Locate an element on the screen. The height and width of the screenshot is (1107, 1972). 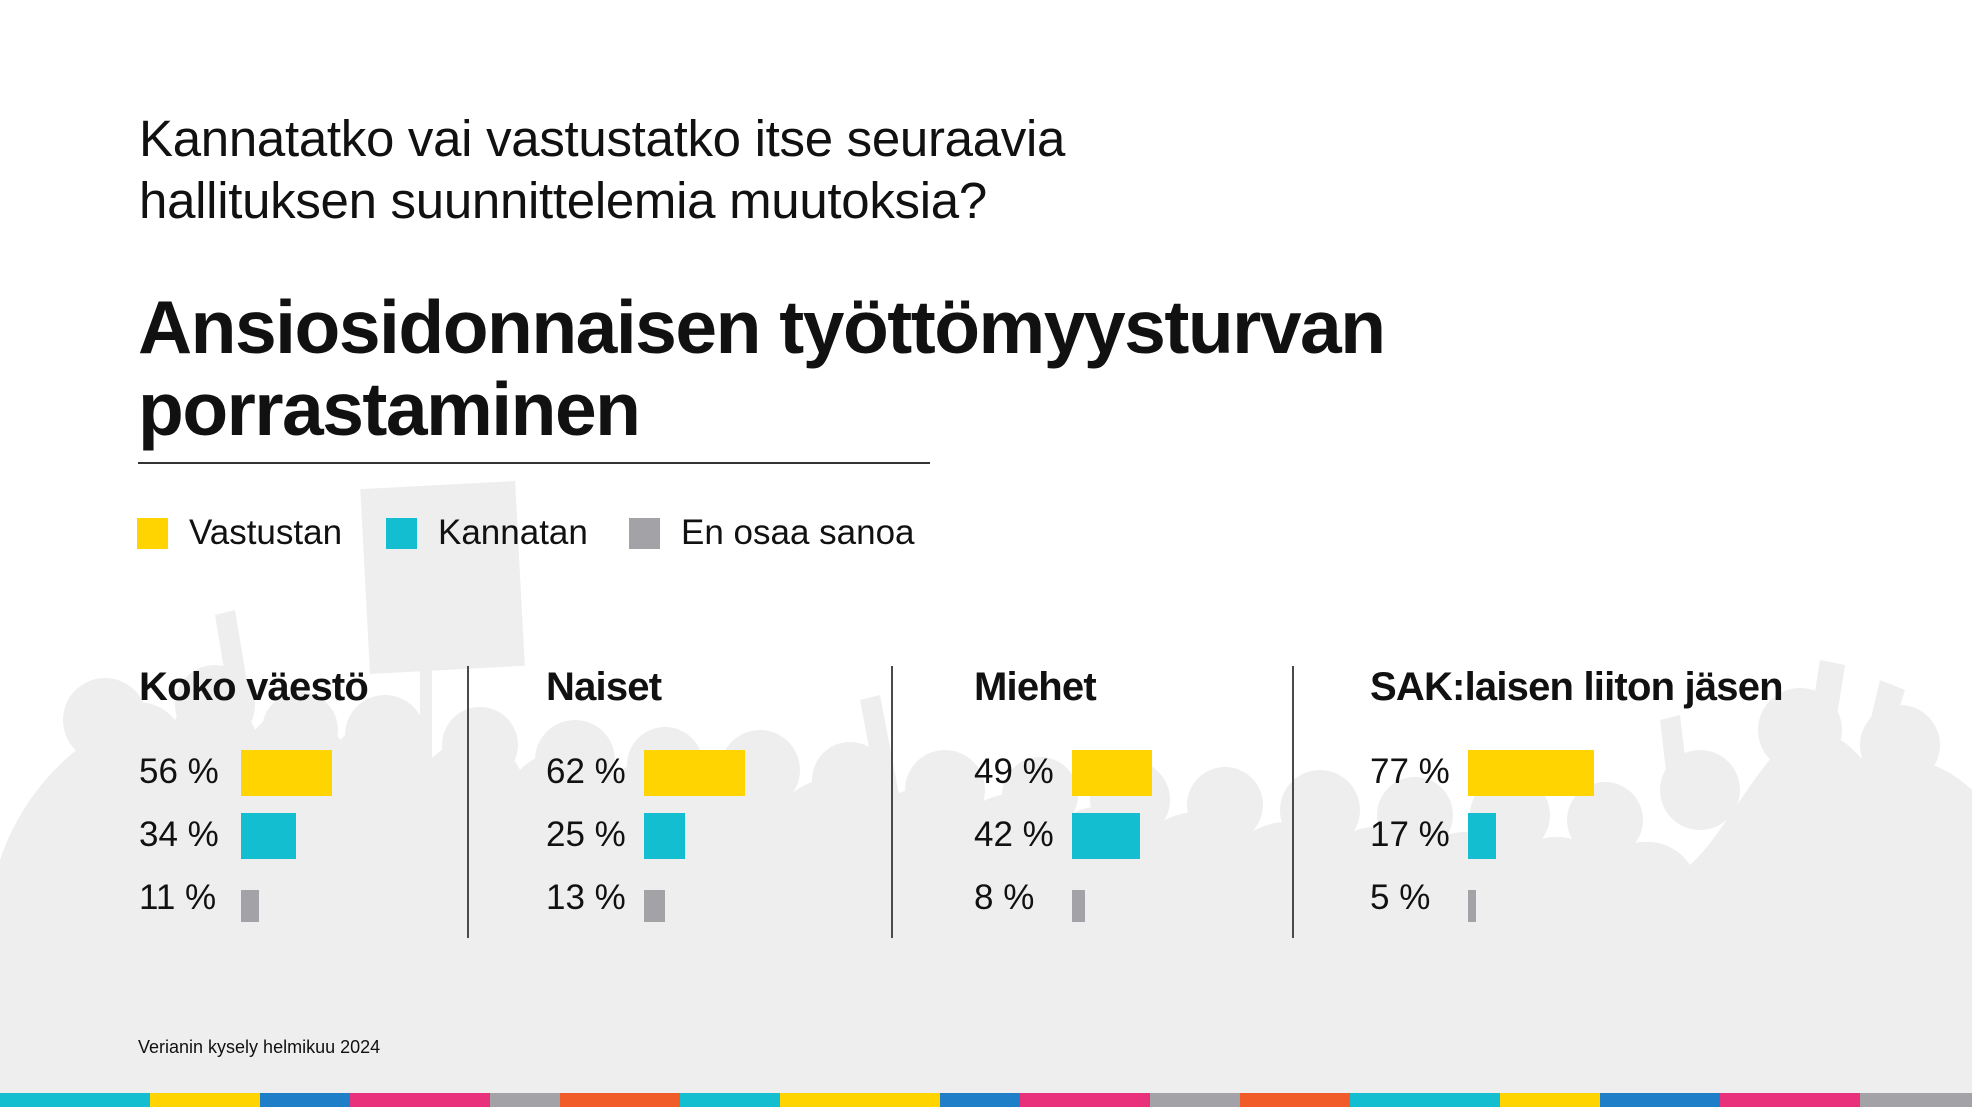
bar-value-label: 34 % is located at coordinates (179, 834).